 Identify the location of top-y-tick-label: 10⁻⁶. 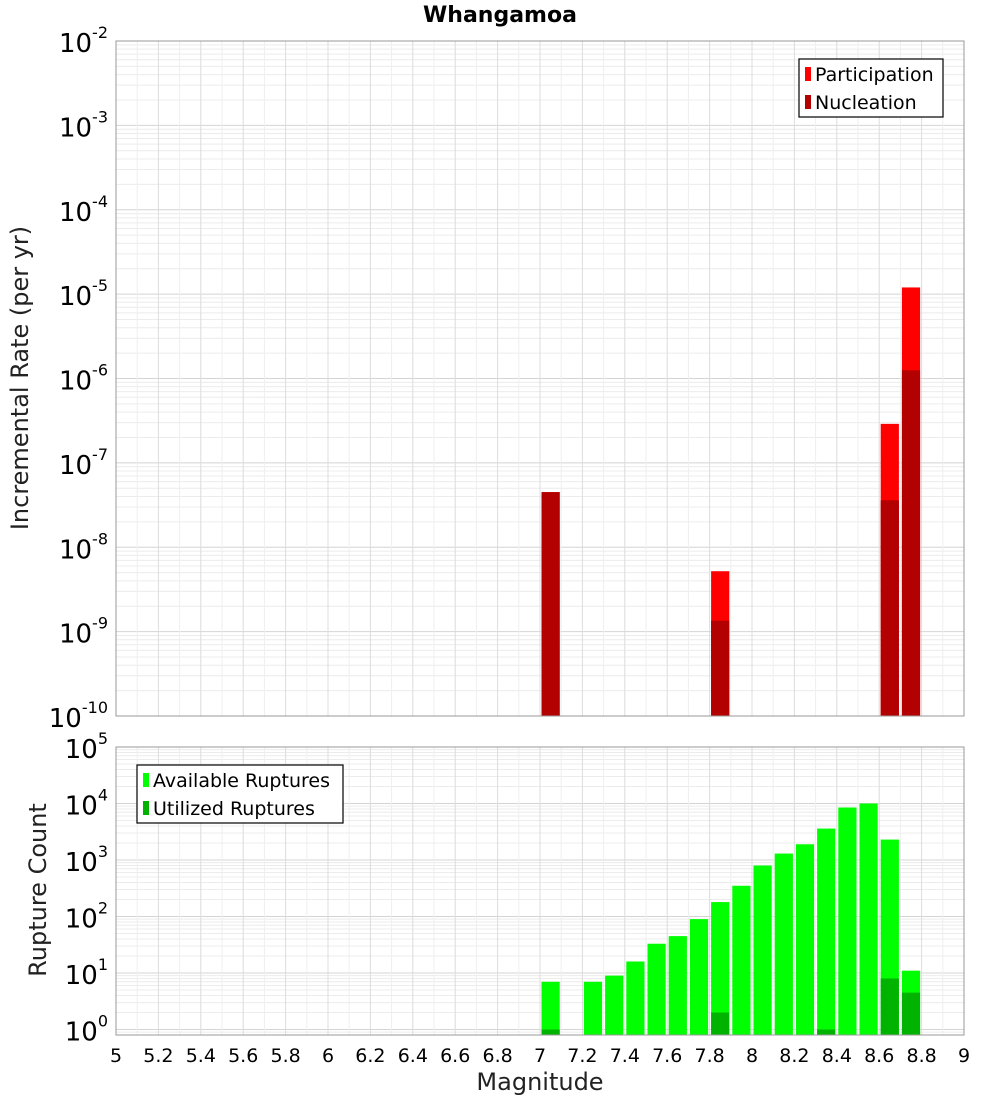
(83, 379).